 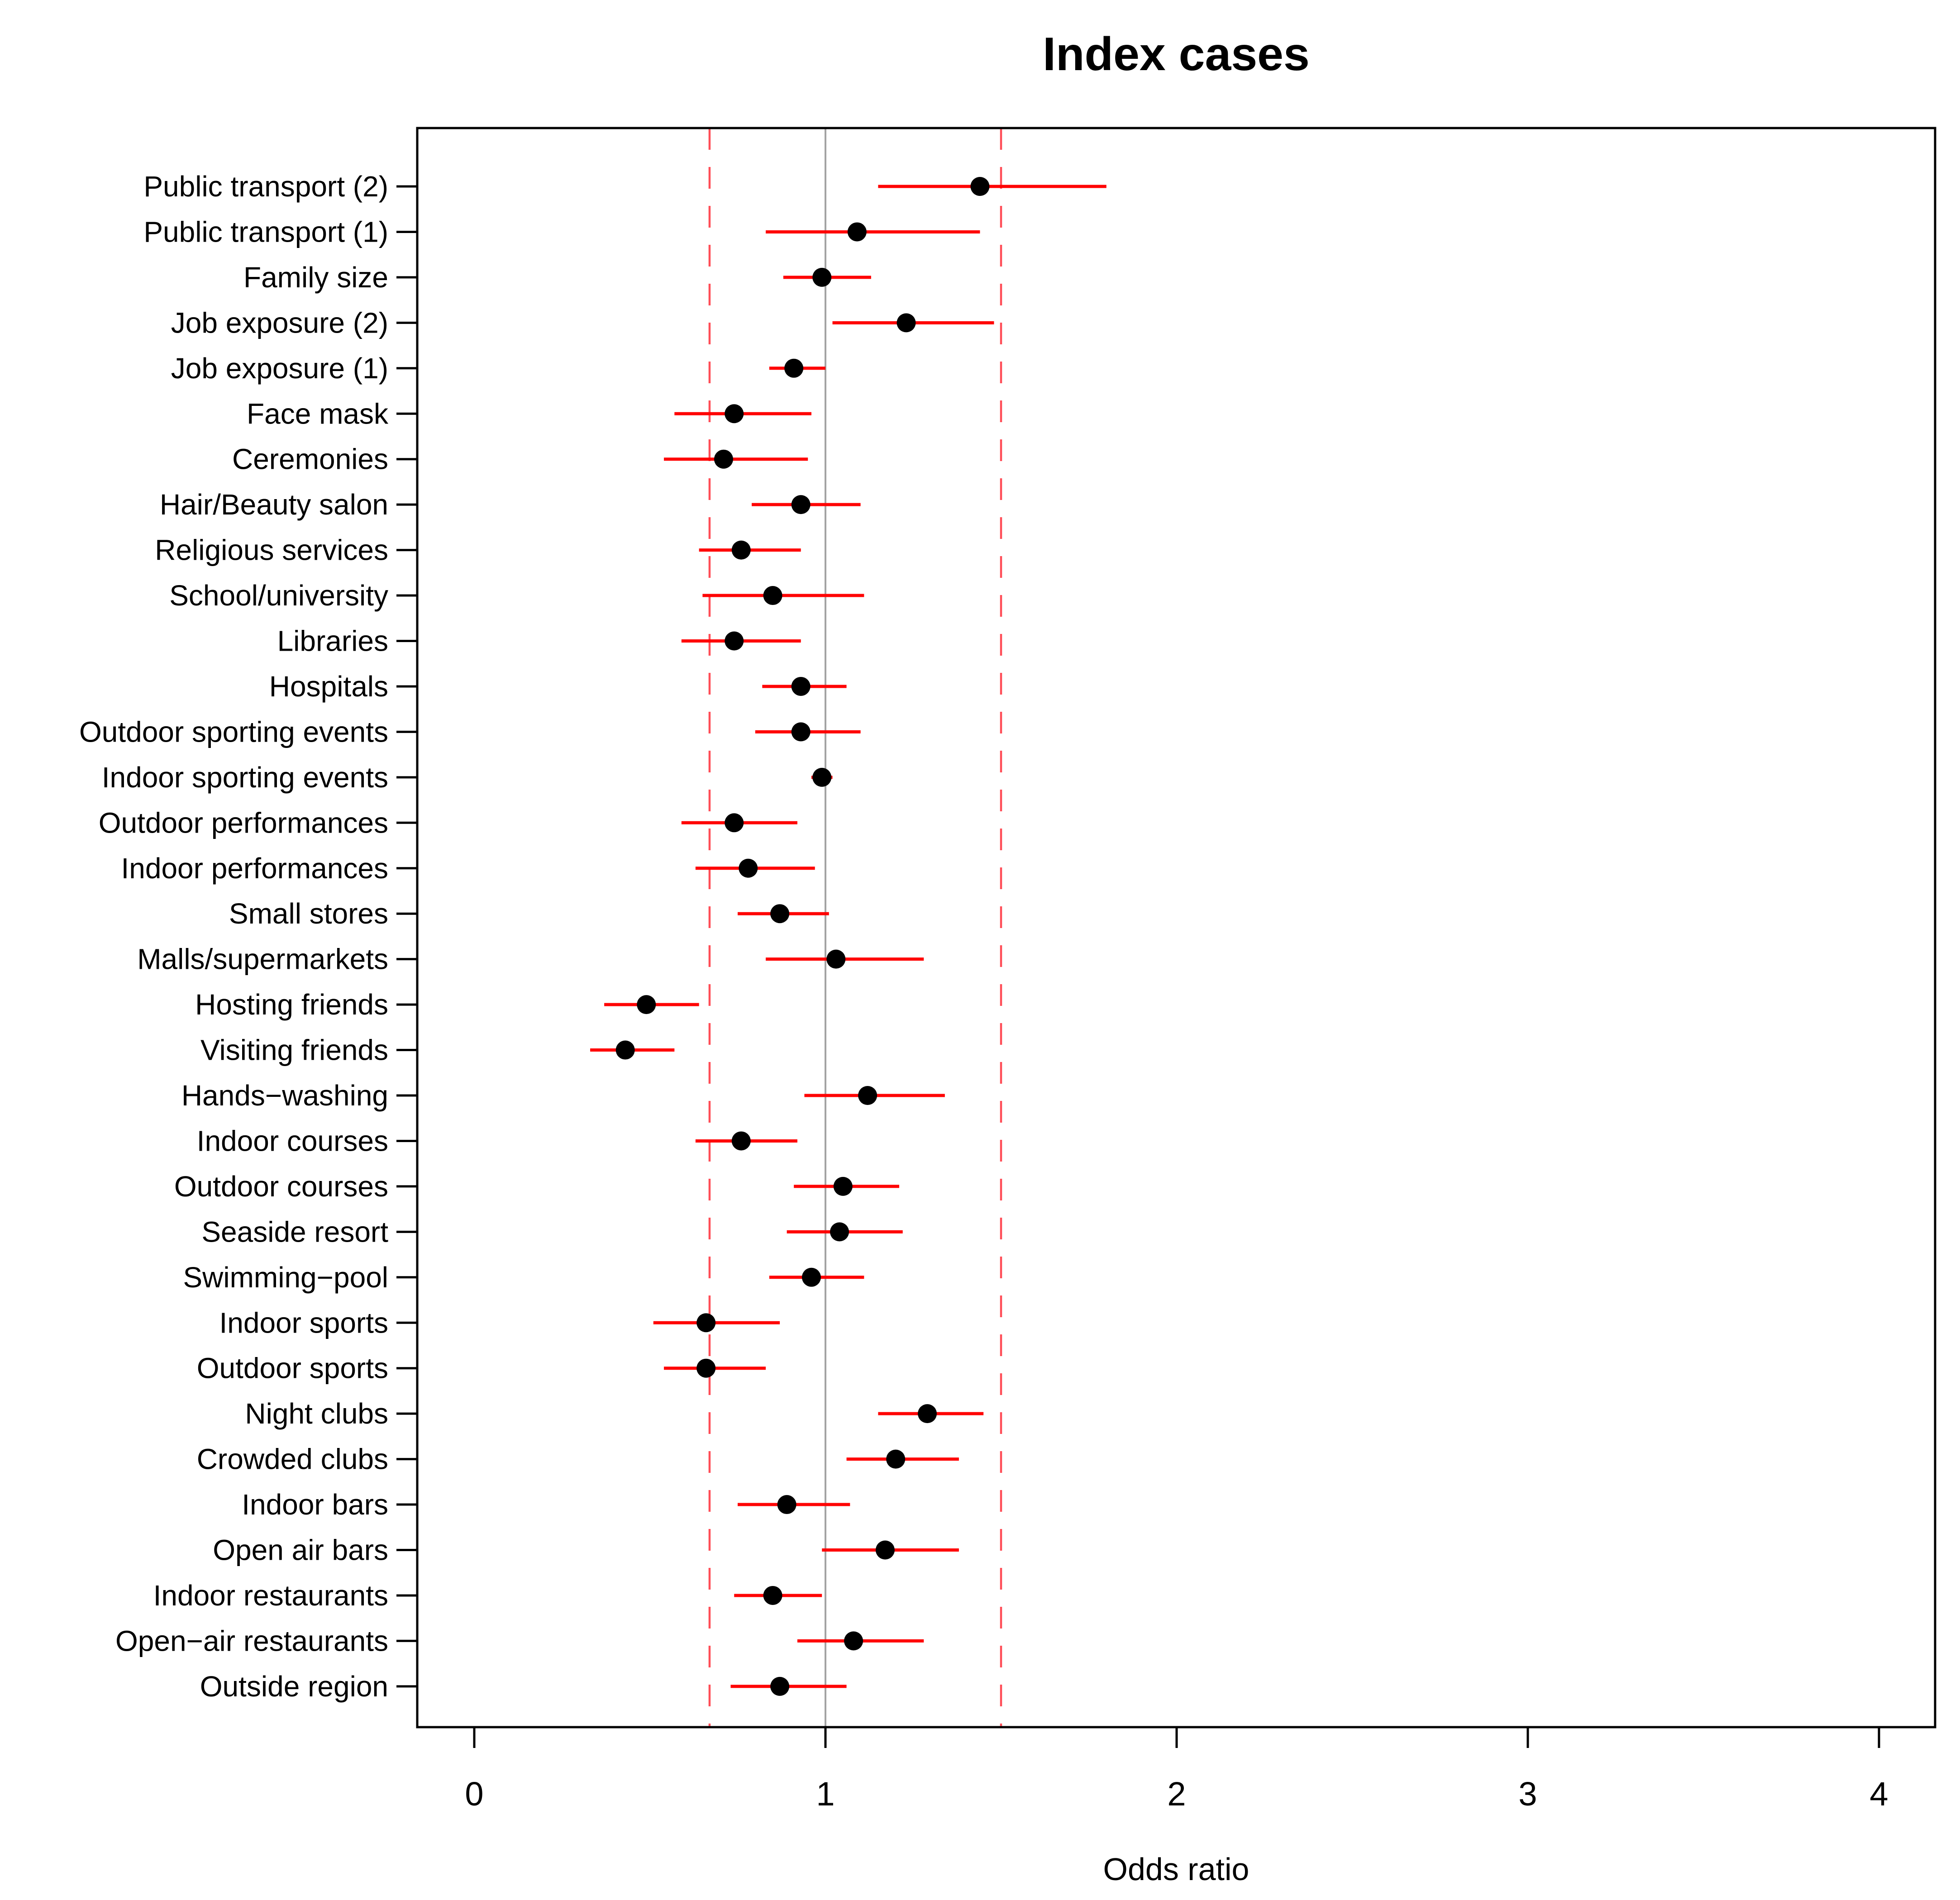 I want to click on category-label: Crowded clubs, so click(x=292, y=1459).